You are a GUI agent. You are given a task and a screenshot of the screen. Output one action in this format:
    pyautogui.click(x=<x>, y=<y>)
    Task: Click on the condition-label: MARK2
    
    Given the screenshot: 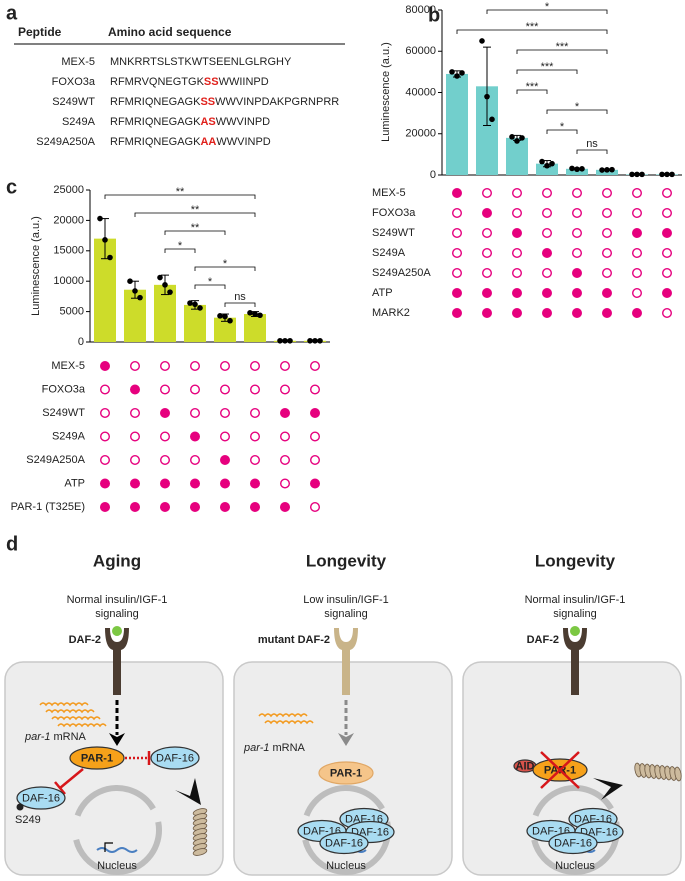 What is the action you would take?
    pyautogui.click(x=391, y=313)
    